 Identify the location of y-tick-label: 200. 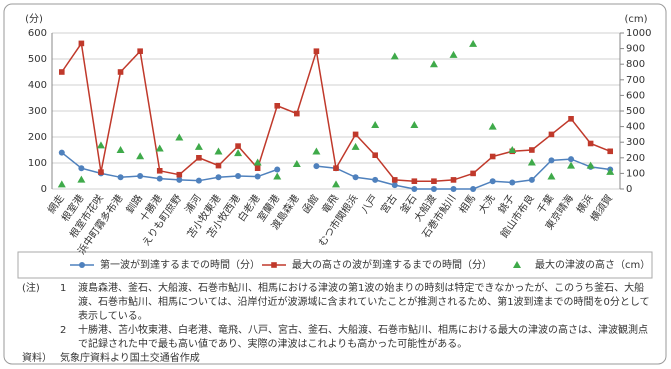
(37, 137).